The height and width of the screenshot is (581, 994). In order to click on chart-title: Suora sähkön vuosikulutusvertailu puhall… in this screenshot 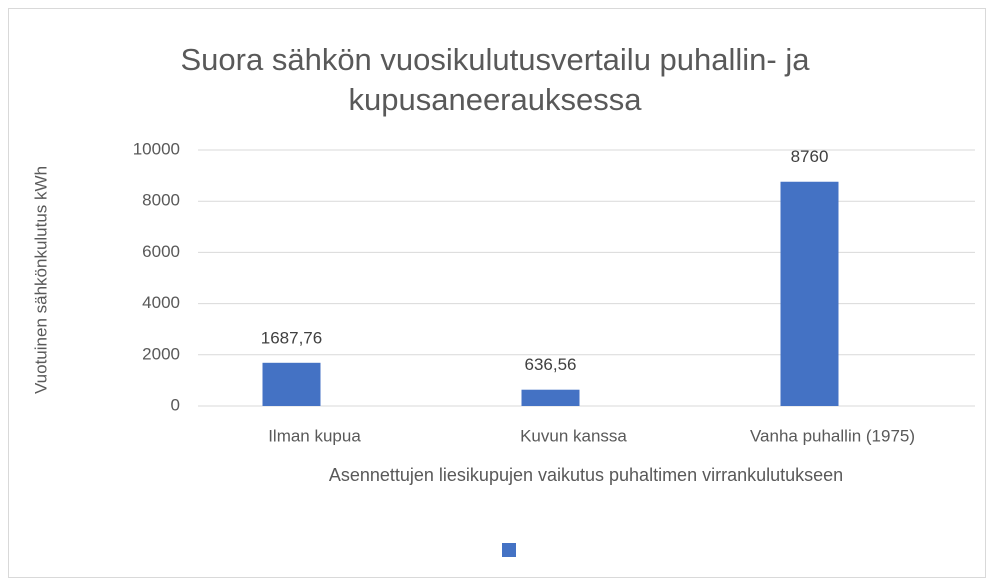, I will do `click(495, 79)`.